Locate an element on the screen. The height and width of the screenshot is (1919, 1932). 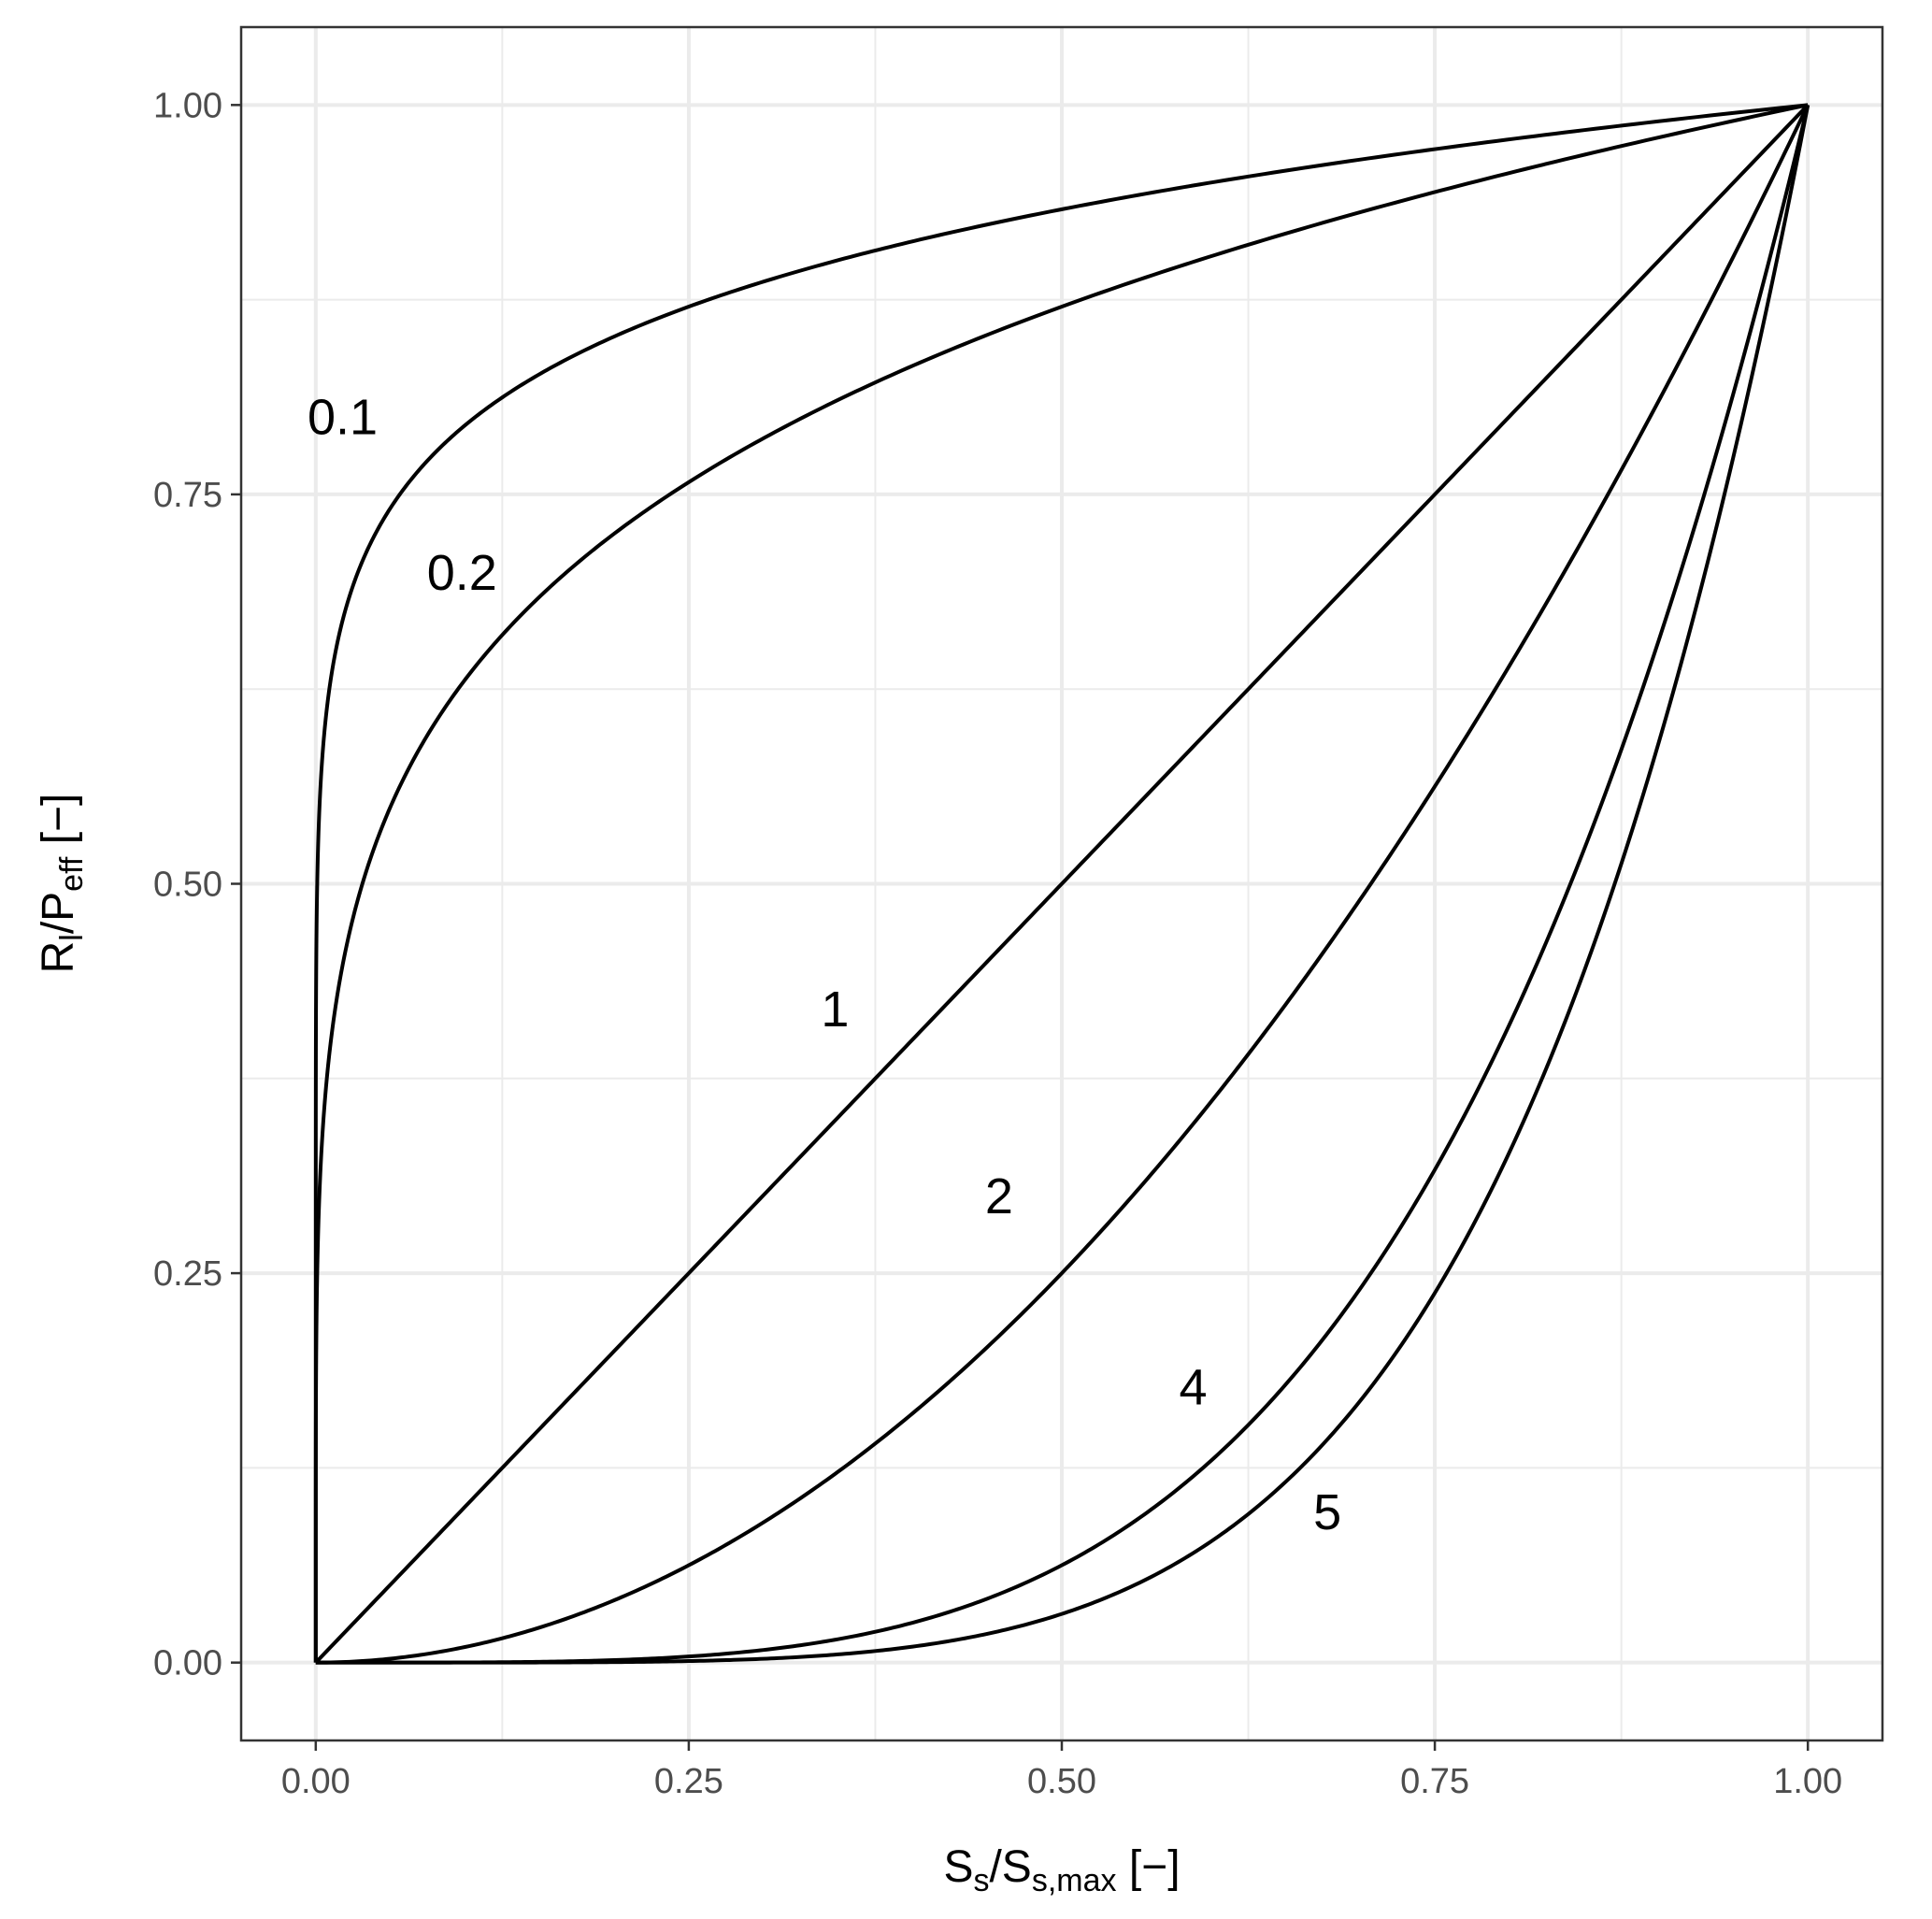
y-tick-label: 0.75 is located at coordinates (187, 495).